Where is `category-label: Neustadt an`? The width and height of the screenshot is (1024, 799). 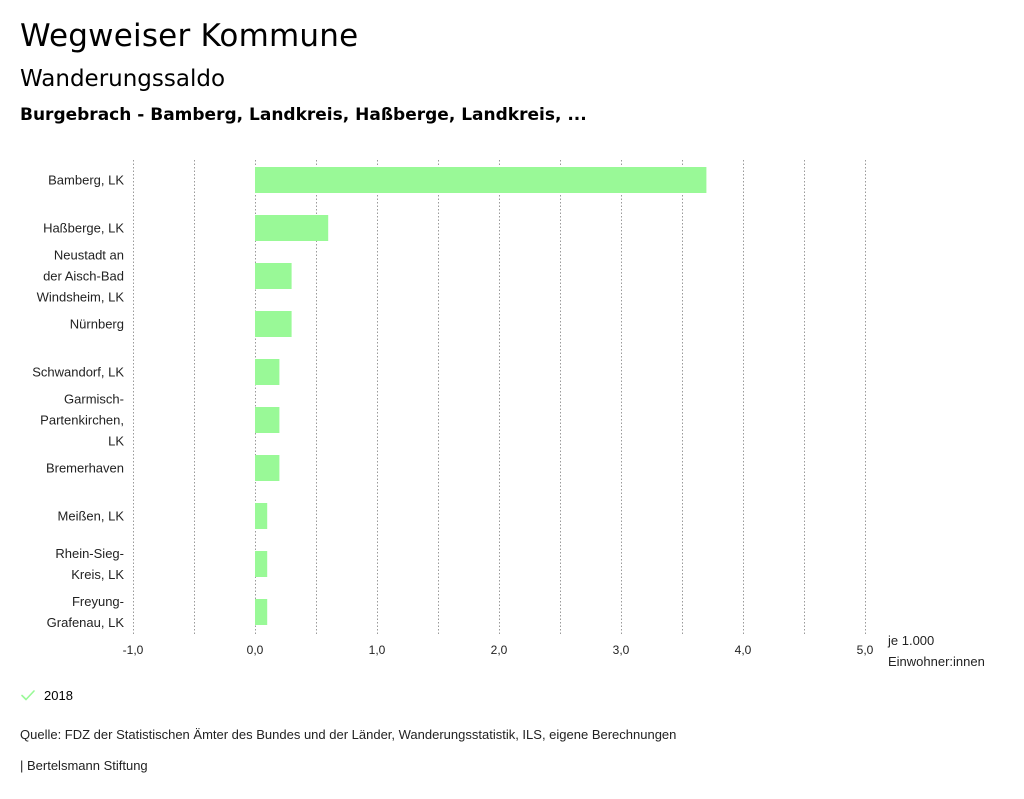 category-label: Neustadt an is located at coordinates (89, 255).